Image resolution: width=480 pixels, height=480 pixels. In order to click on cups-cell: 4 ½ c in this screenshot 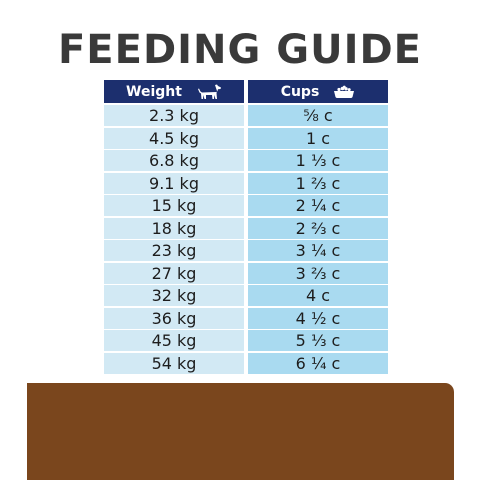, I will do `click(318, 318)`.